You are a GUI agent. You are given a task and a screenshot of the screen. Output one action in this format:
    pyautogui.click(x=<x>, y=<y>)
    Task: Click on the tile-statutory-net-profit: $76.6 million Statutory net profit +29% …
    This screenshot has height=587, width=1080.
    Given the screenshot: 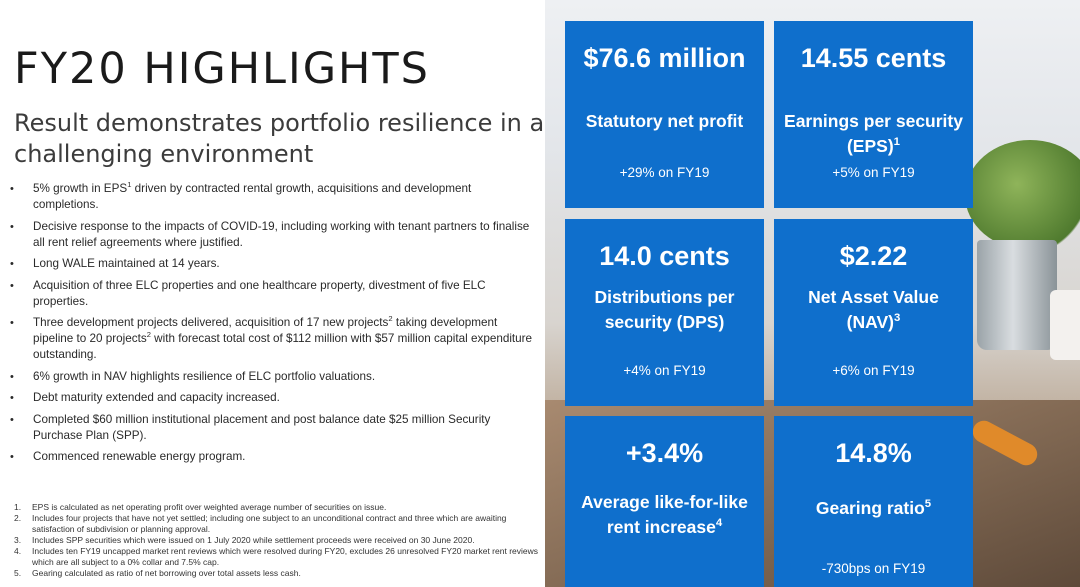 What is the action you would take?
    pyautogui.click(x=664, y=114)
    